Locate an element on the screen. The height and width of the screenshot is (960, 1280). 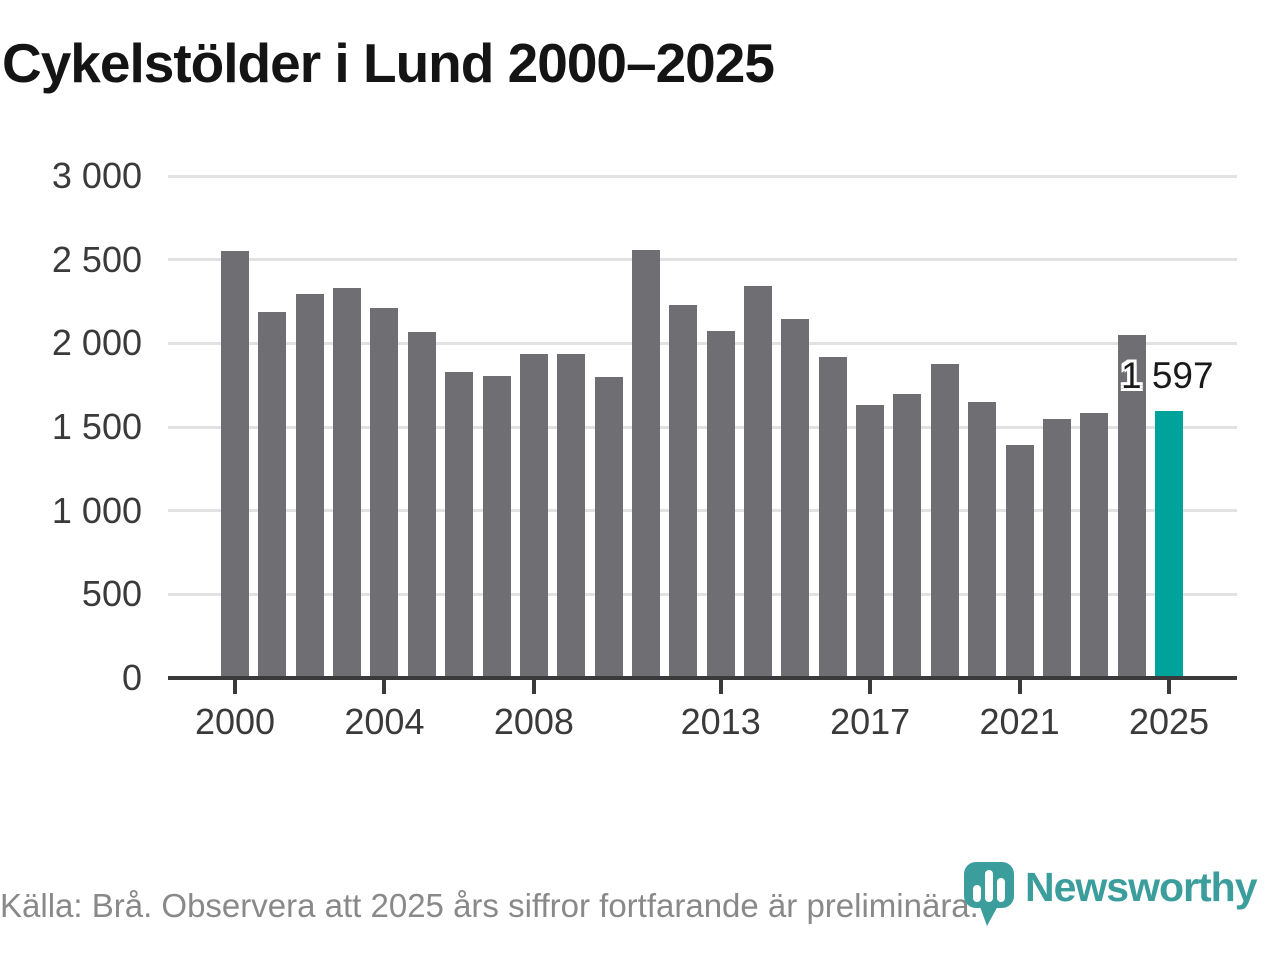
x-tick-2004 is located at coordinates (384, 686).